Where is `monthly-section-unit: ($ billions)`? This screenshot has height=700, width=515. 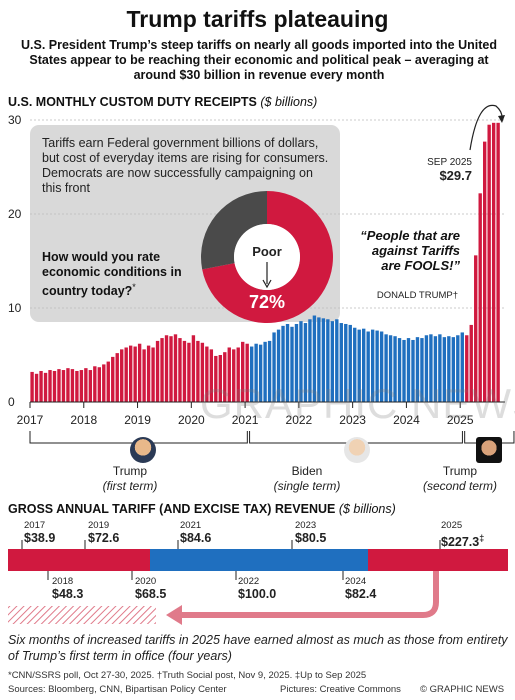 monthly-section-unit: ($ billions) is located at coordinates (289, 102).